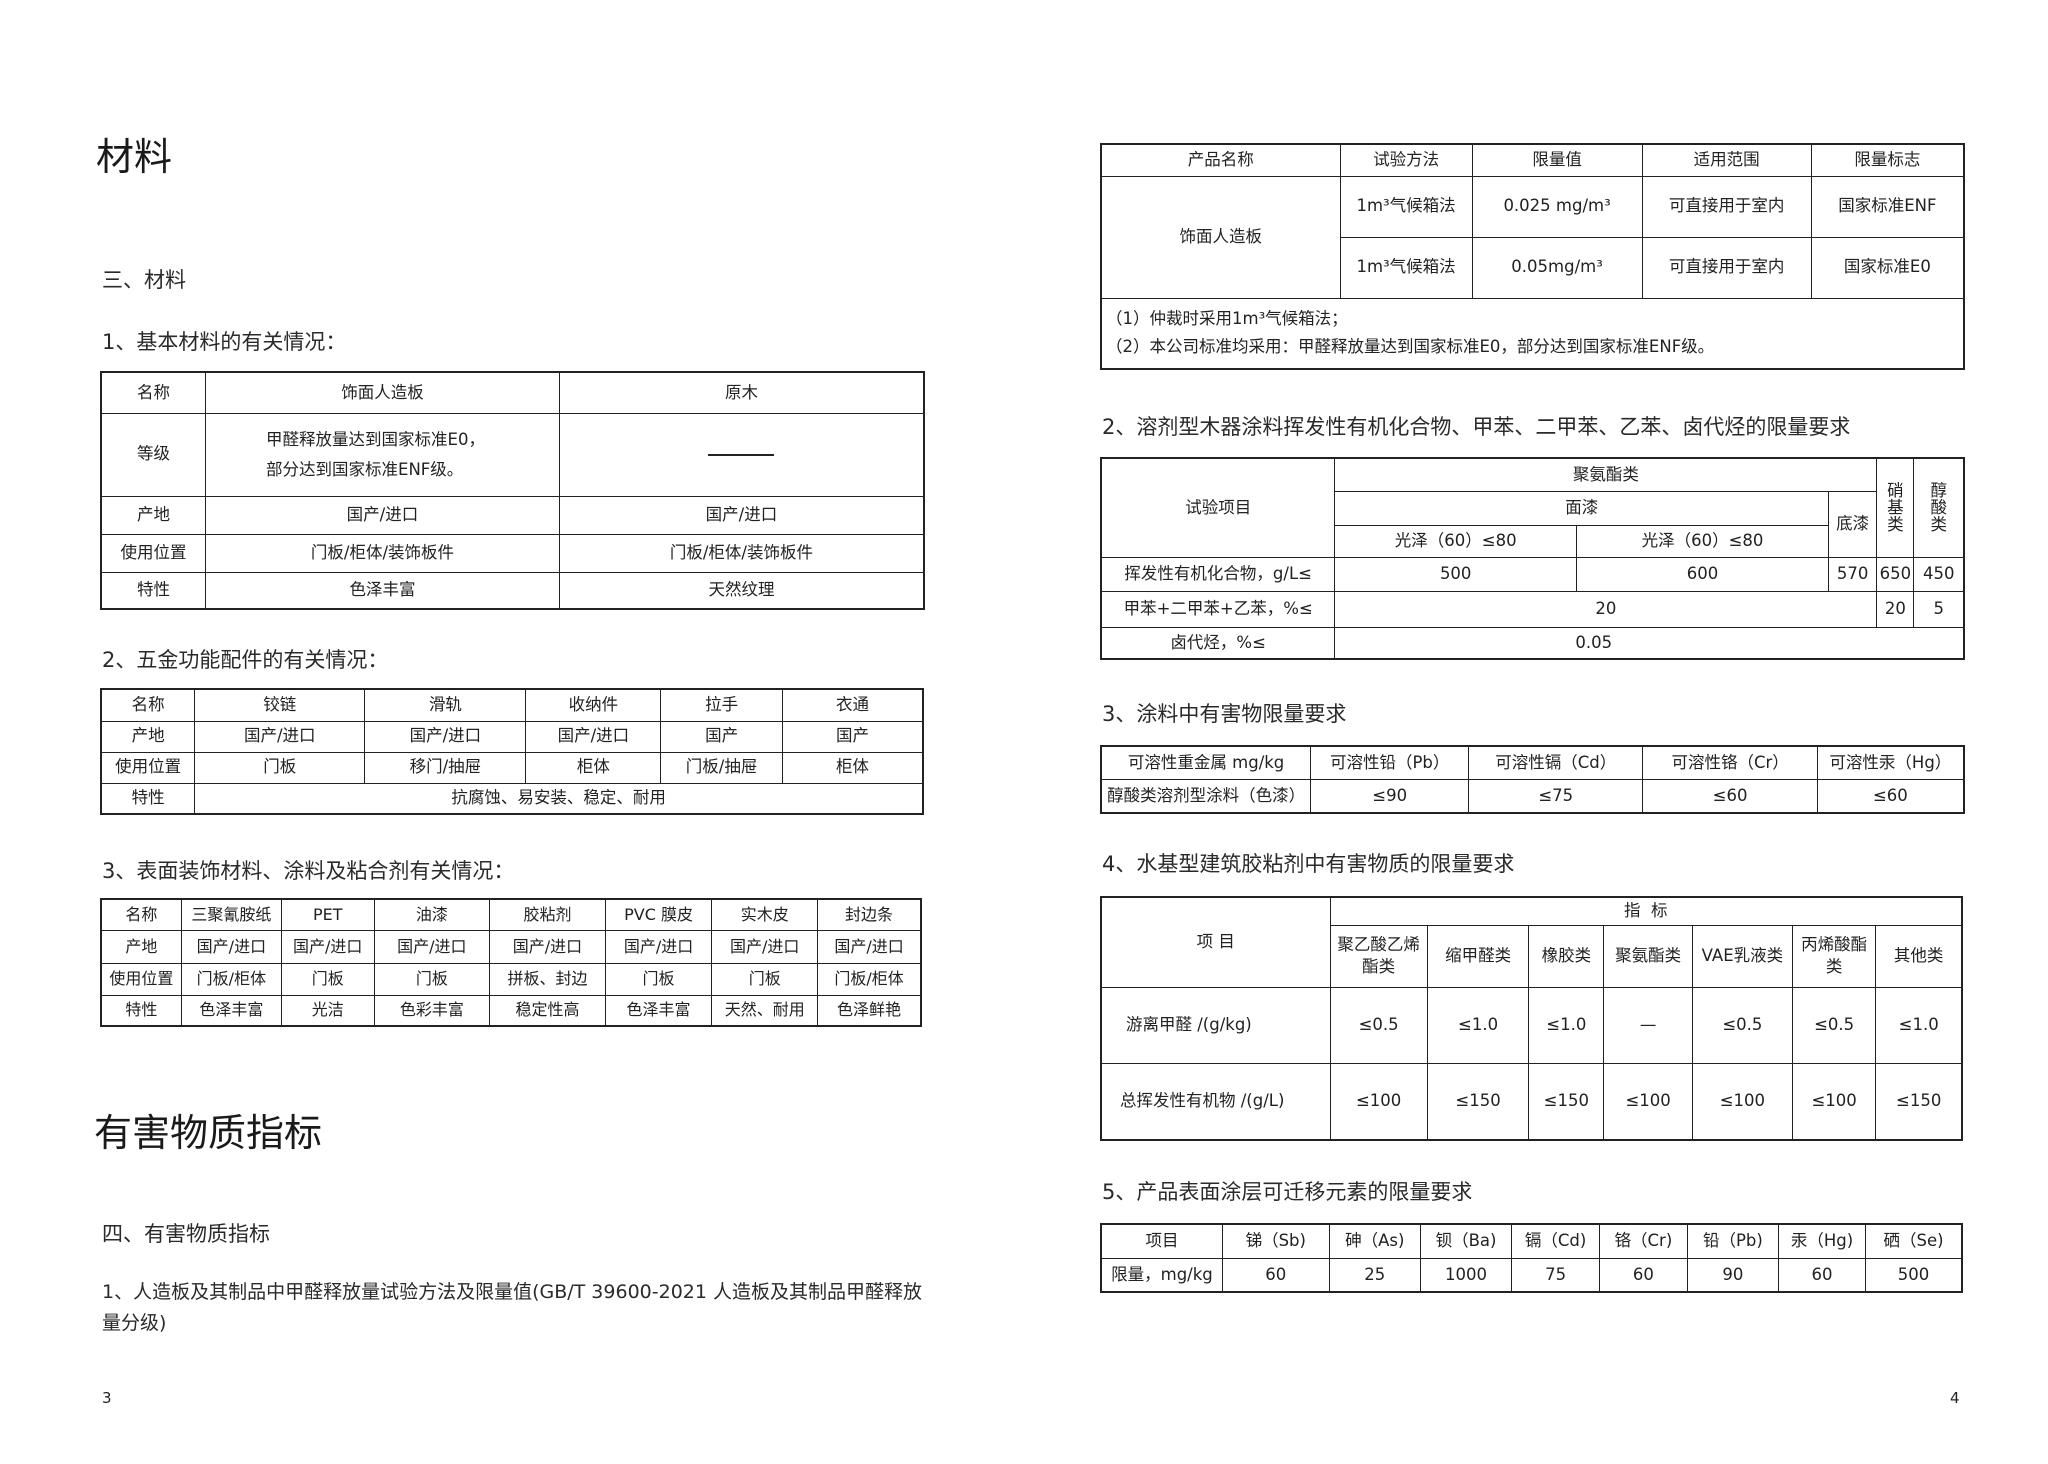  What do you see at coordinates (559, 798) in the screenshot?
I see `cell: 抗腐蚀、易安装、稳定、耐用` at bounding box center [559, 798].